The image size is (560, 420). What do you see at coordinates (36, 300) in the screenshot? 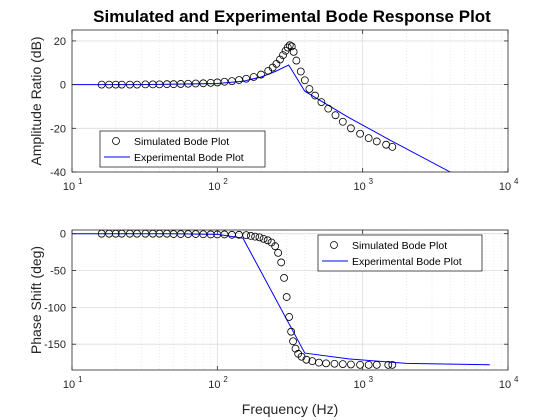
I see `y-axis-label: Phase Shift (deg)` at bounding box center [36, 300].